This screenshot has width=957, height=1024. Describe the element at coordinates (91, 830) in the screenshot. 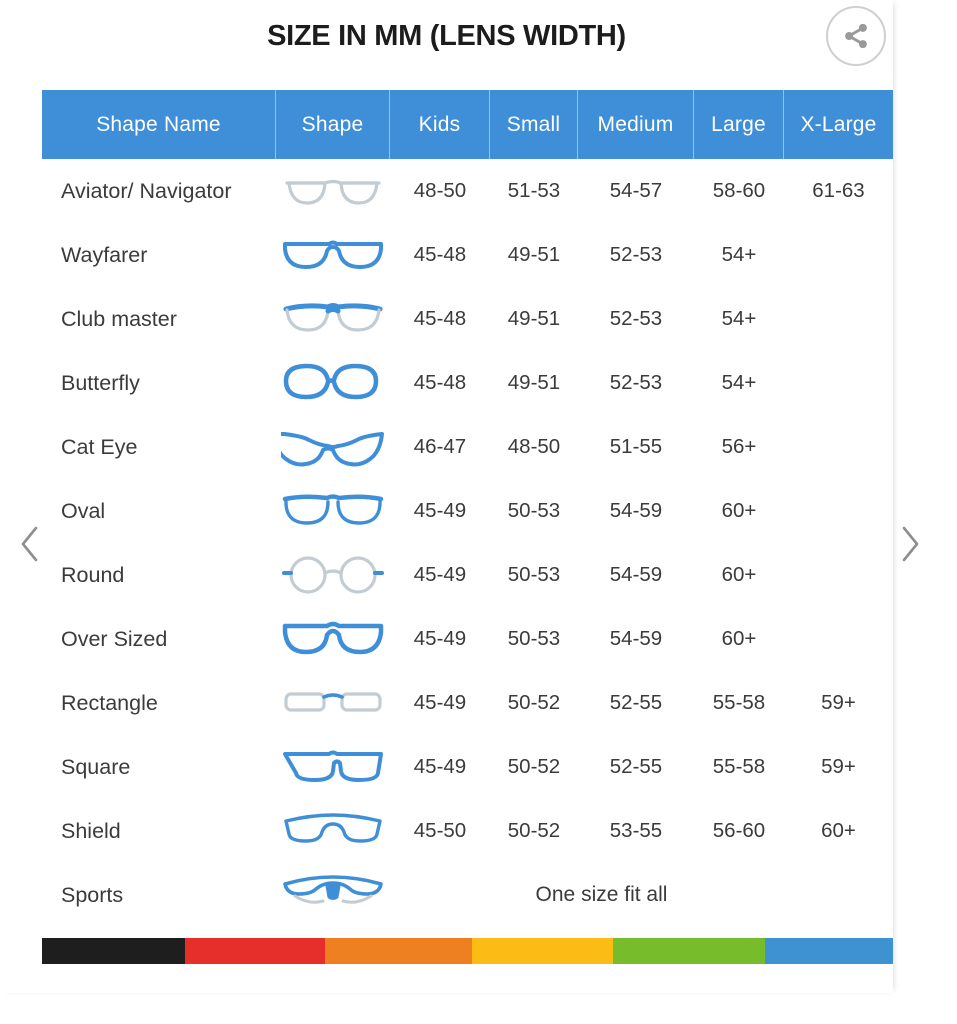

I see `shape-name-cell: Shield` at that location.